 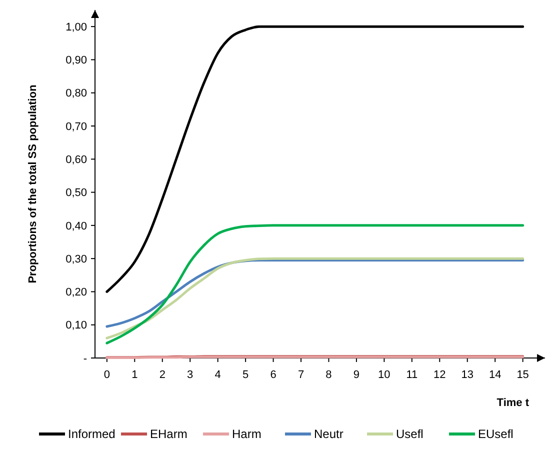 What do you see at coordinates (495, 375) in the screenshot?
I see `x-tick-label: 14` at bounding box center [495, 375].